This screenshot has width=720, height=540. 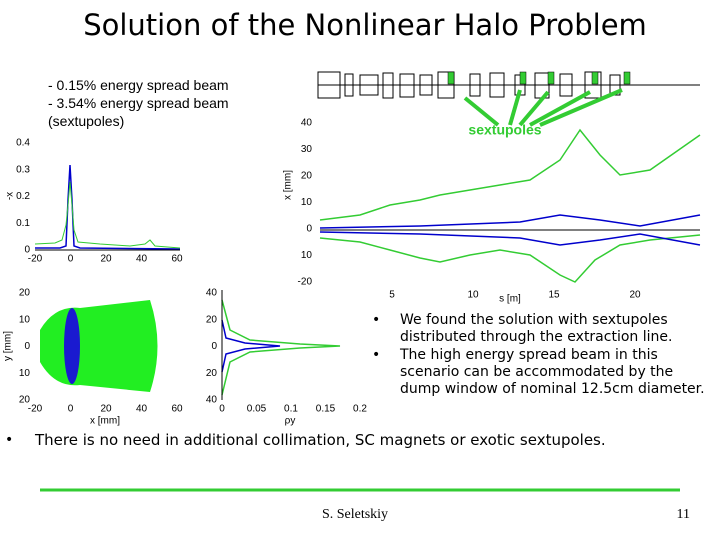 What do you see at coordinates (23, 196) in the screenshot?
I see `y-tick-label: 0.2` at bounding box center [23, 196].